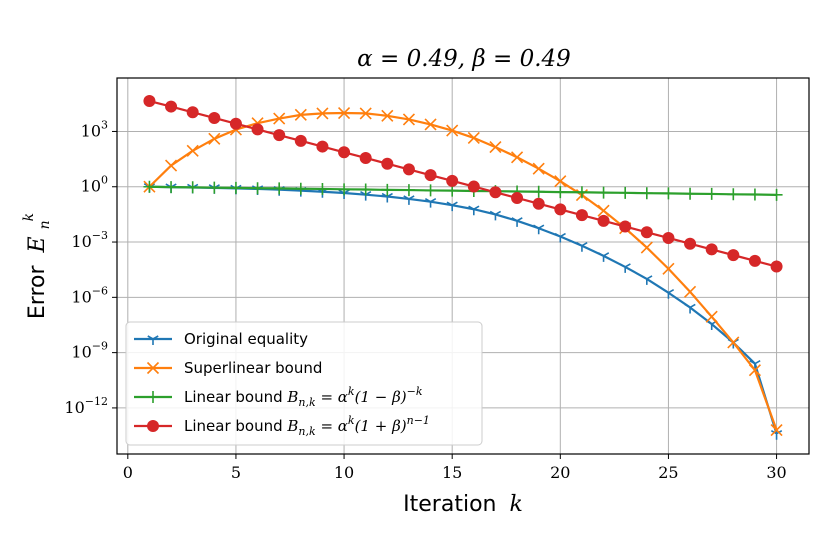  I want to click on legend-label: Linear bound Bn,k = αk(1 − β)−k, so click(303, 397).